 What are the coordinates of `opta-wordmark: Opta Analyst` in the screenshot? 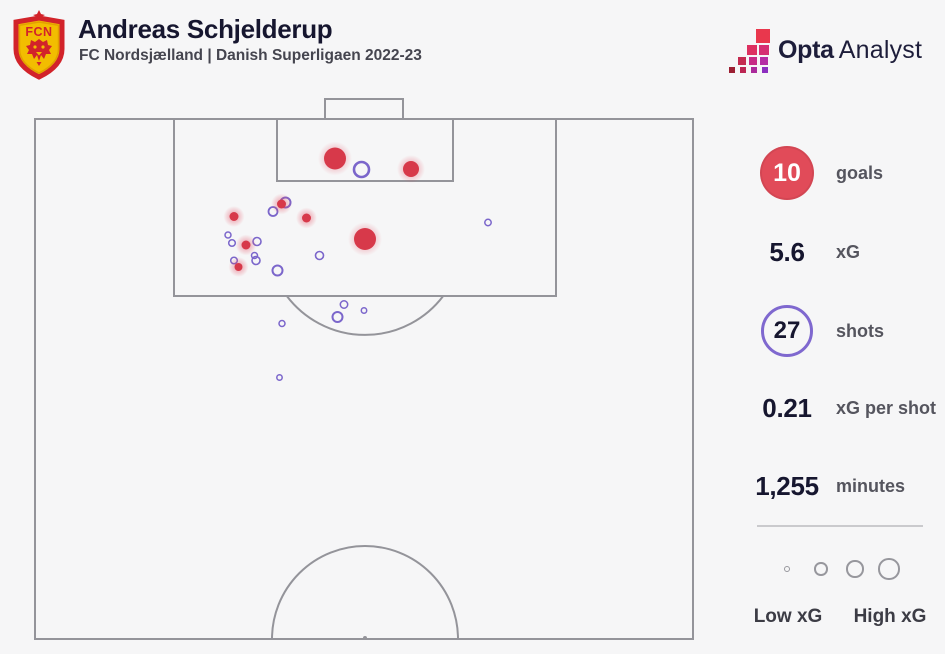 It's located at (850, 50).